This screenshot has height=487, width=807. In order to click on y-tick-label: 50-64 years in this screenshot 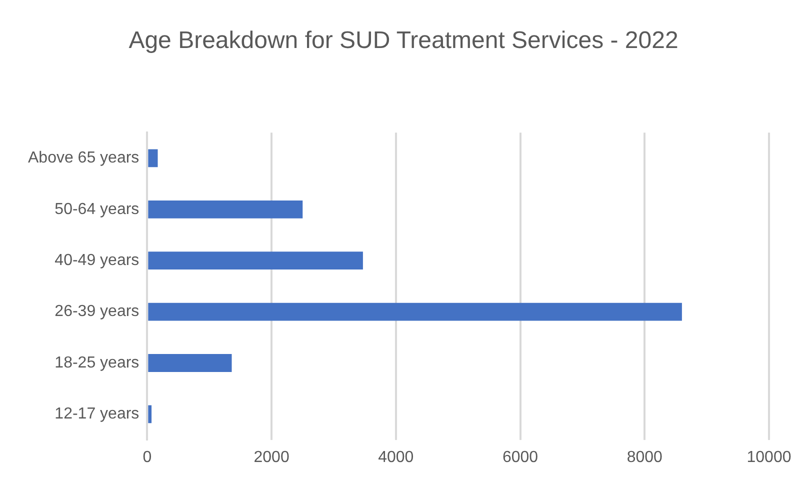, I will do `click(97, 209)`.